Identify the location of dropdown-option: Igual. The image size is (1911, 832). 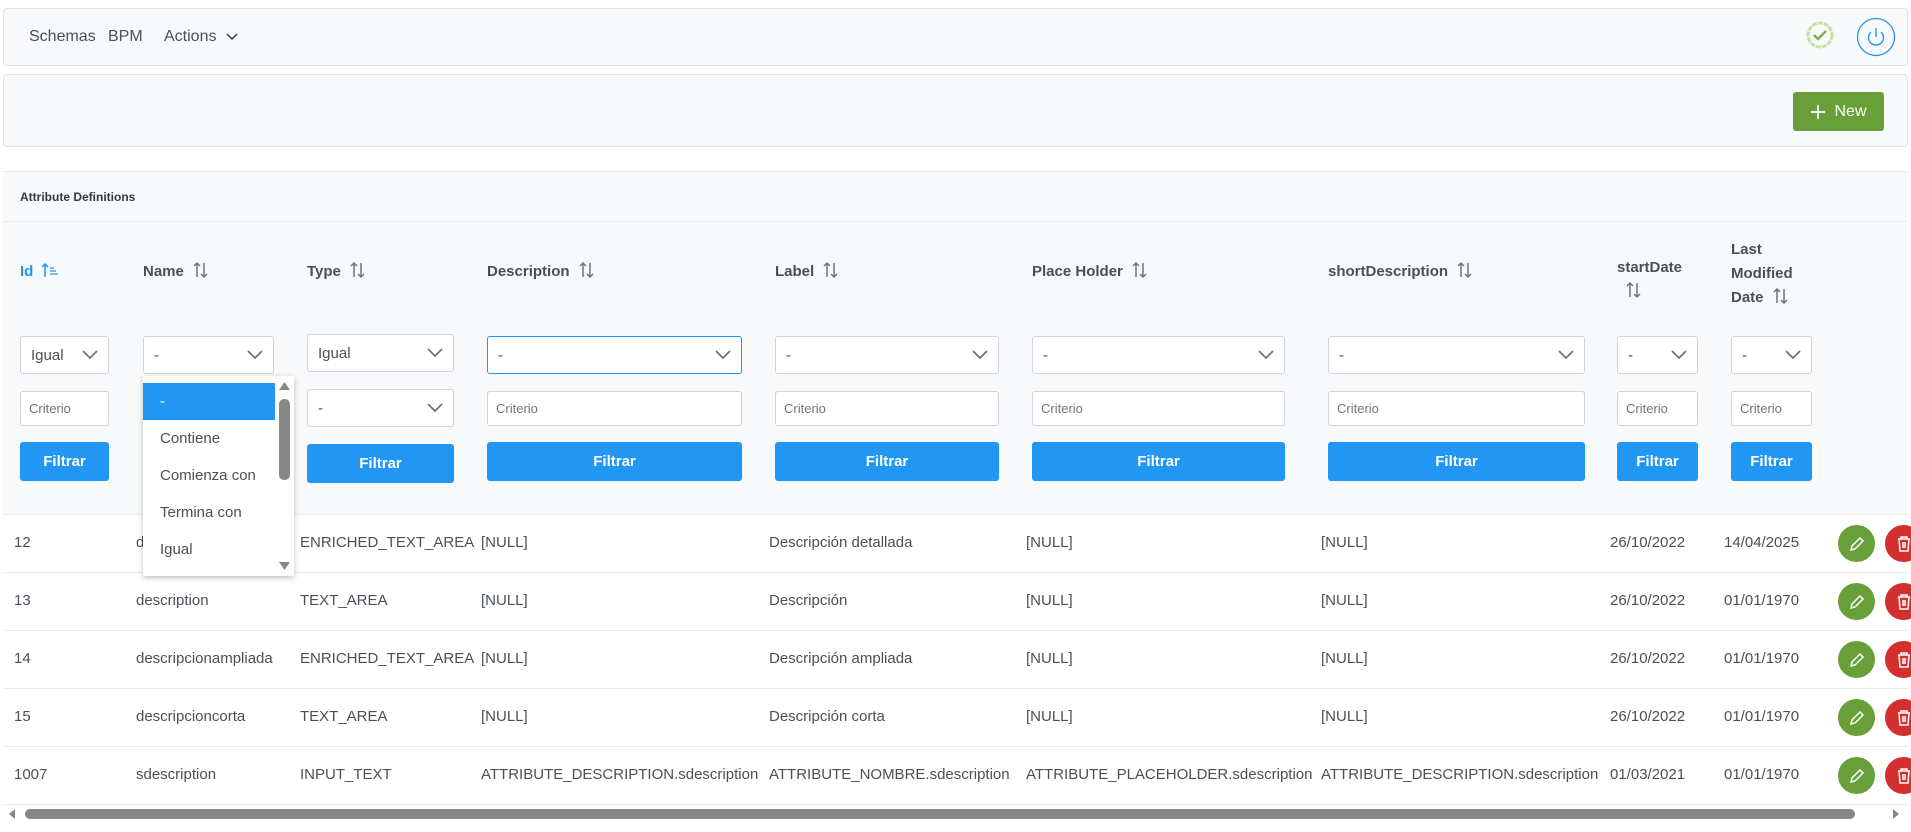
(176, 549).